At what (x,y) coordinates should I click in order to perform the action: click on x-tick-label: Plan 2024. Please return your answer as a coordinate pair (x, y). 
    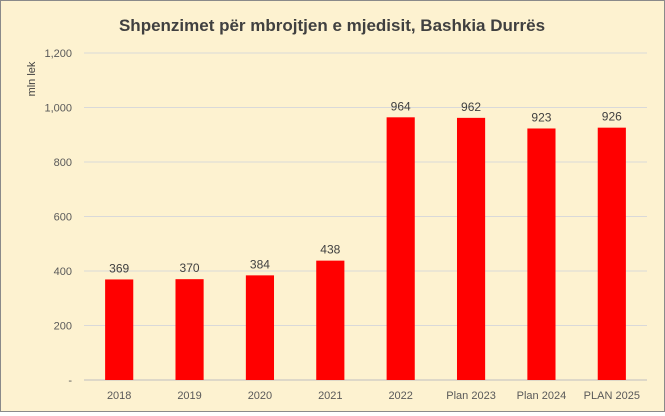
    Looking at the image, I should click on (542, 396).